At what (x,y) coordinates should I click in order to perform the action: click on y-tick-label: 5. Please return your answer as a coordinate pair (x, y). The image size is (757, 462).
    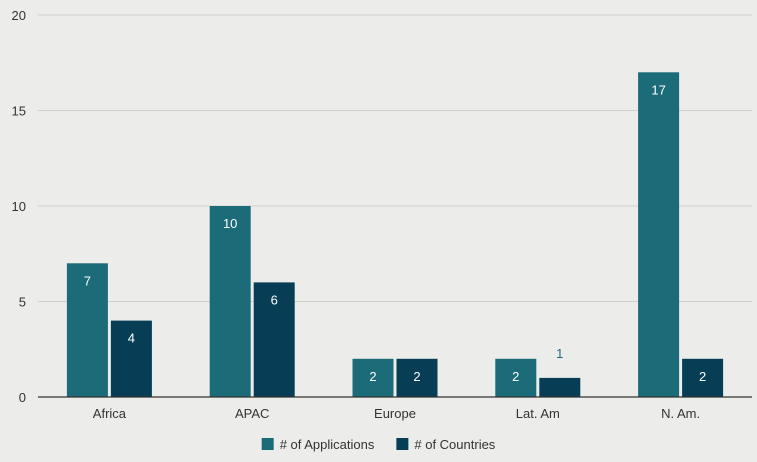
    Looking at the image, I should click on (22, 302).